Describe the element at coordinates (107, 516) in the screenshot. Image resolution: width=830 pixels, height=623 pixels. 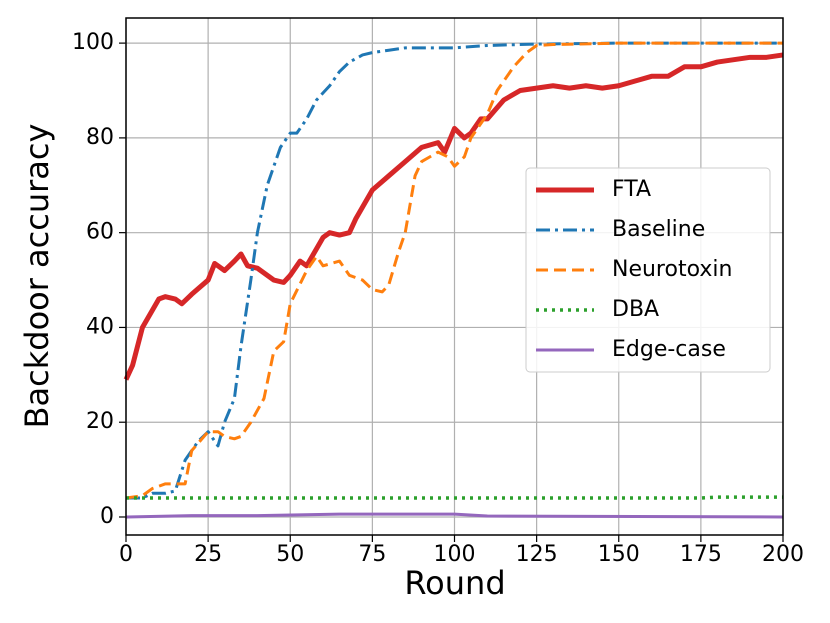
I see `y-tick-label: 0` at that location.